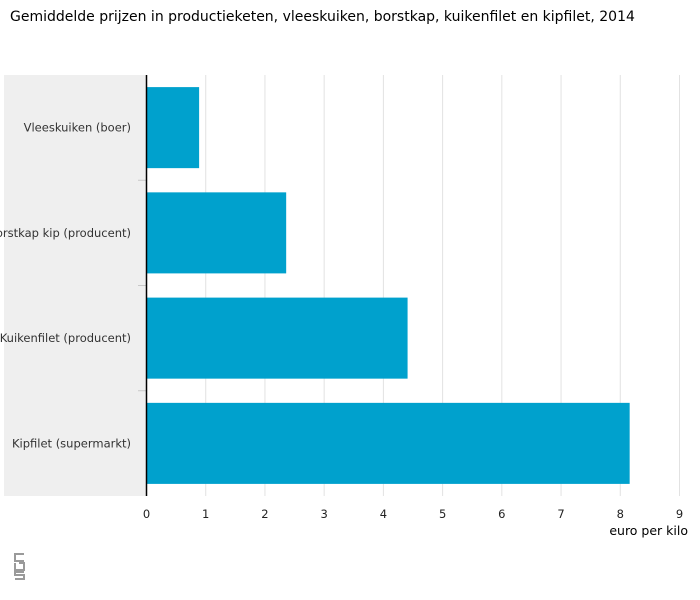  Describe the element at coordinates (19, 566) in the screenshot. I see `cbs-logo-icon` at that location.